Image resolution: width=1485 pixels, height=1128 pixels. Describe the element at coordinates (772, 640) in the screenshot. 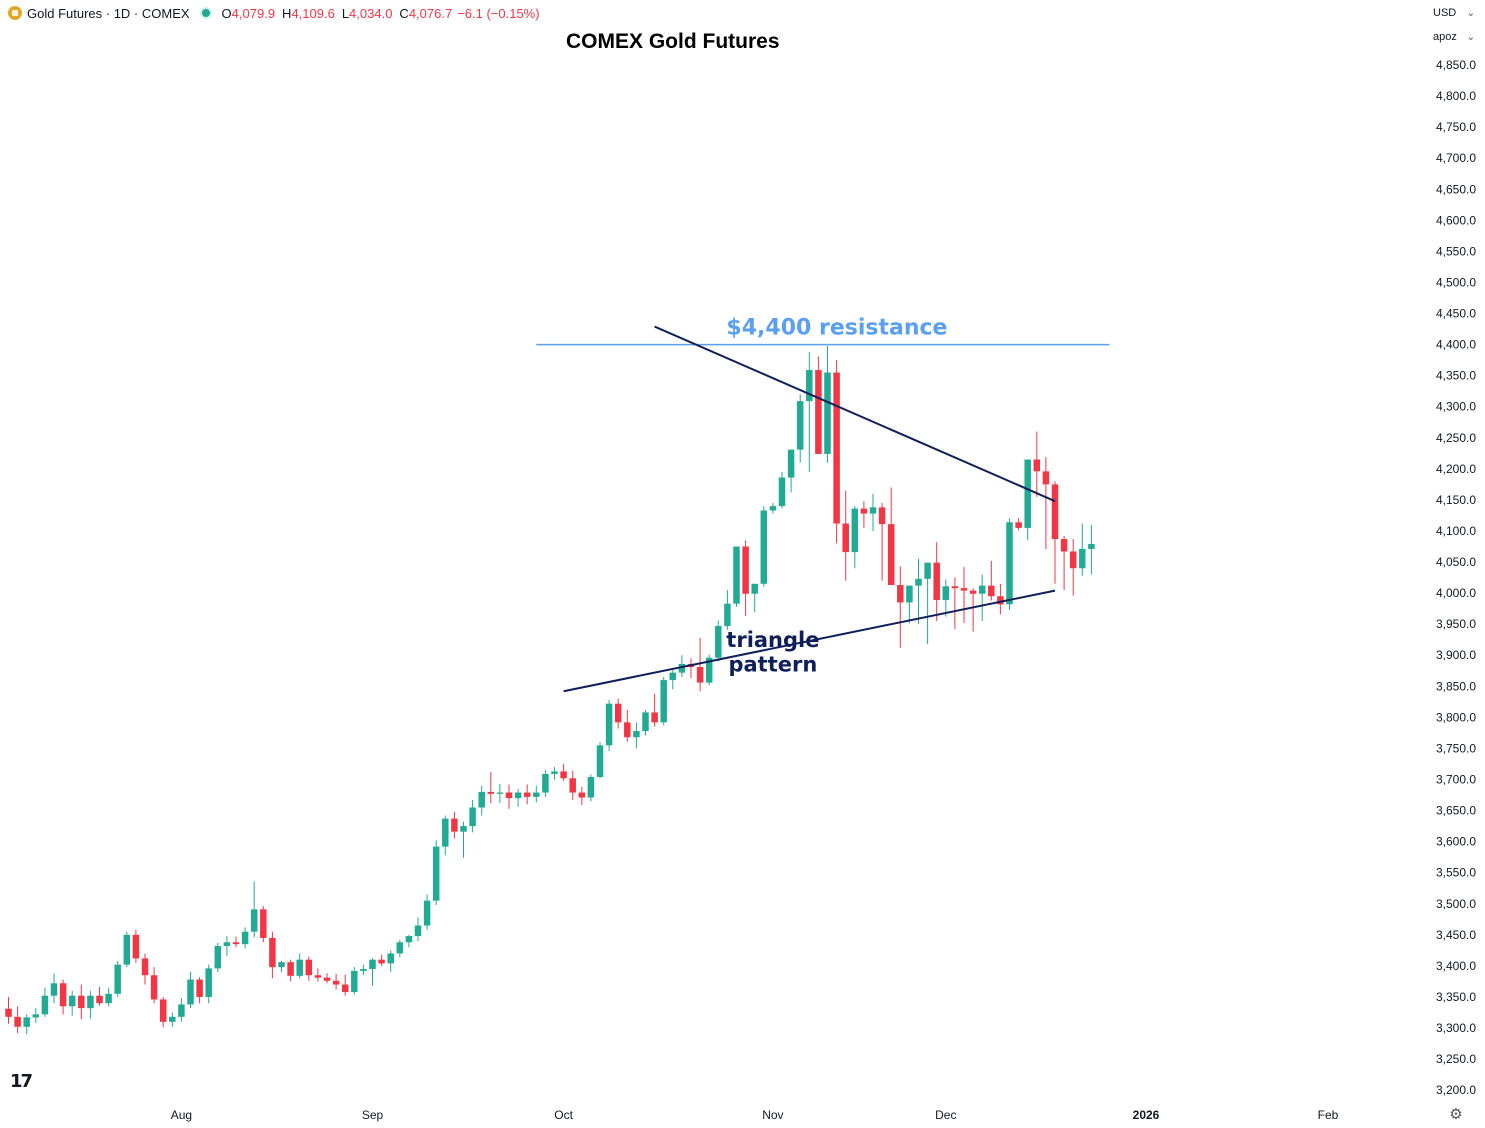

I see `triangle-pattern-label: triangle` at that location.